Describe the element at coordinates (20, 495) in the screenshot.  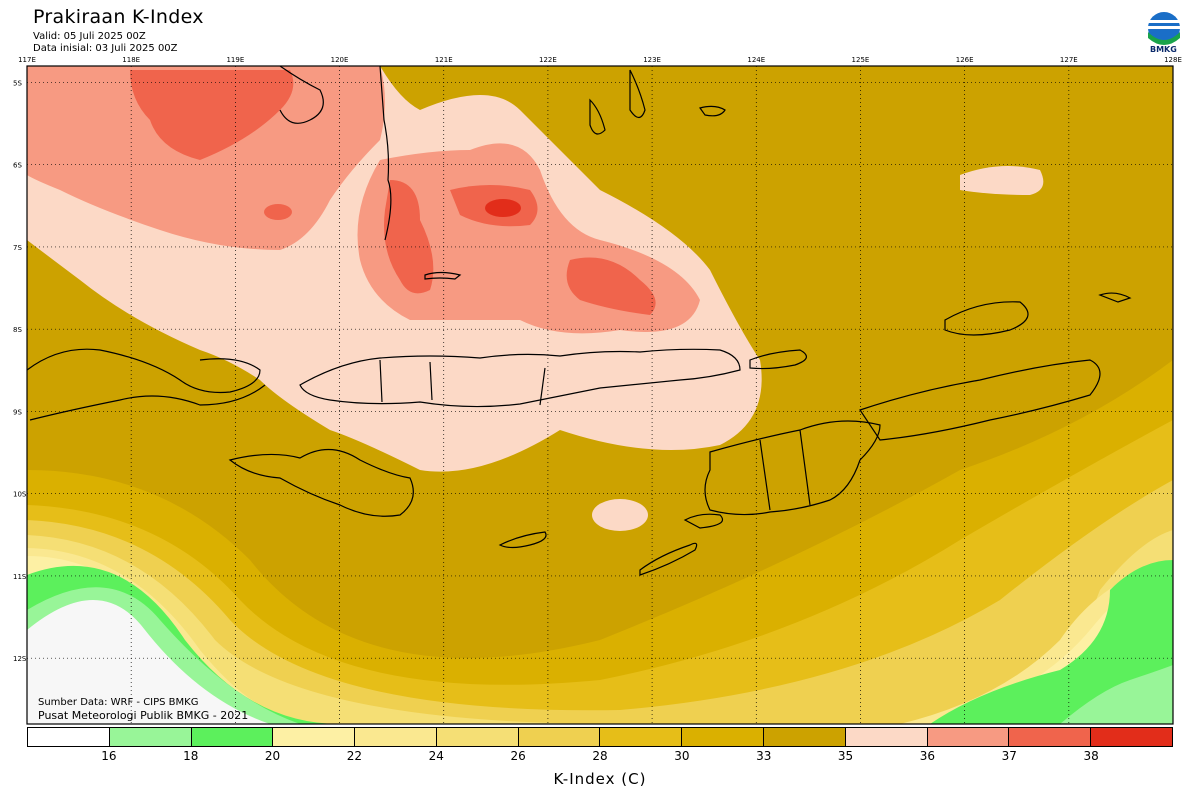
I see `latitude-label: 10S` at that location.